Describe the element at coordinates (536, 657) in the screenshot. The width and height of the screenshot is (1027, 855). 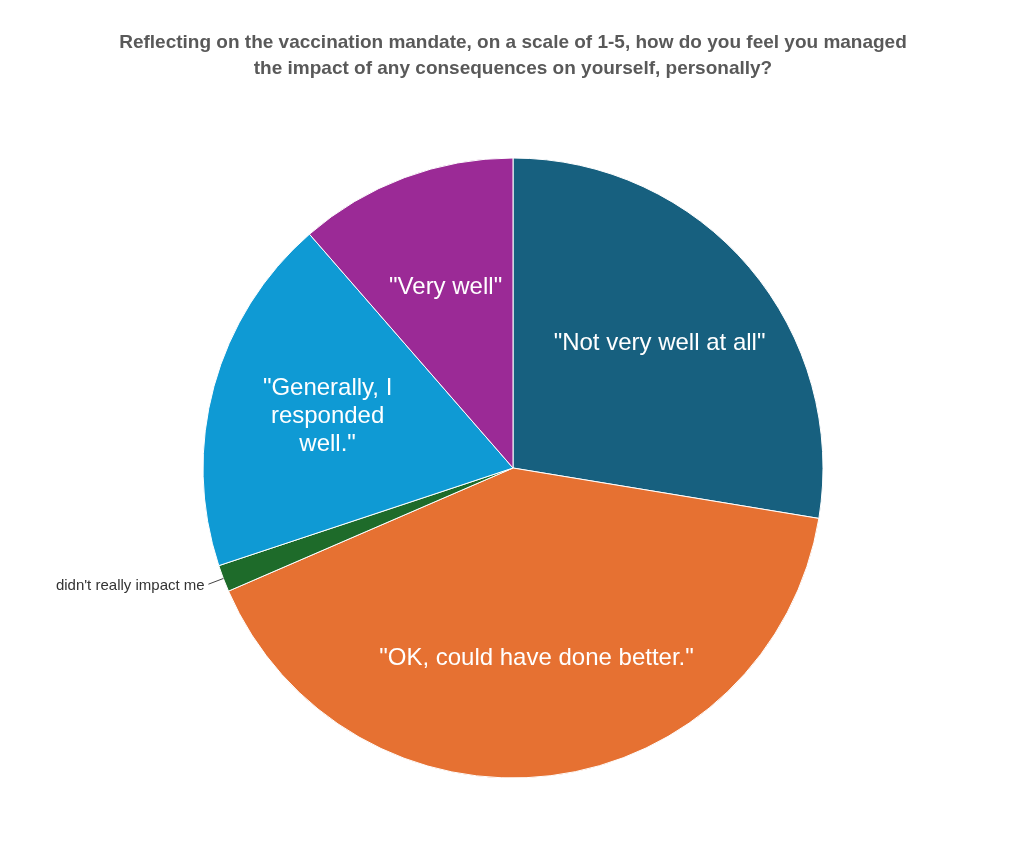
I see `slice-label: "OK, could have done better."` at that location.